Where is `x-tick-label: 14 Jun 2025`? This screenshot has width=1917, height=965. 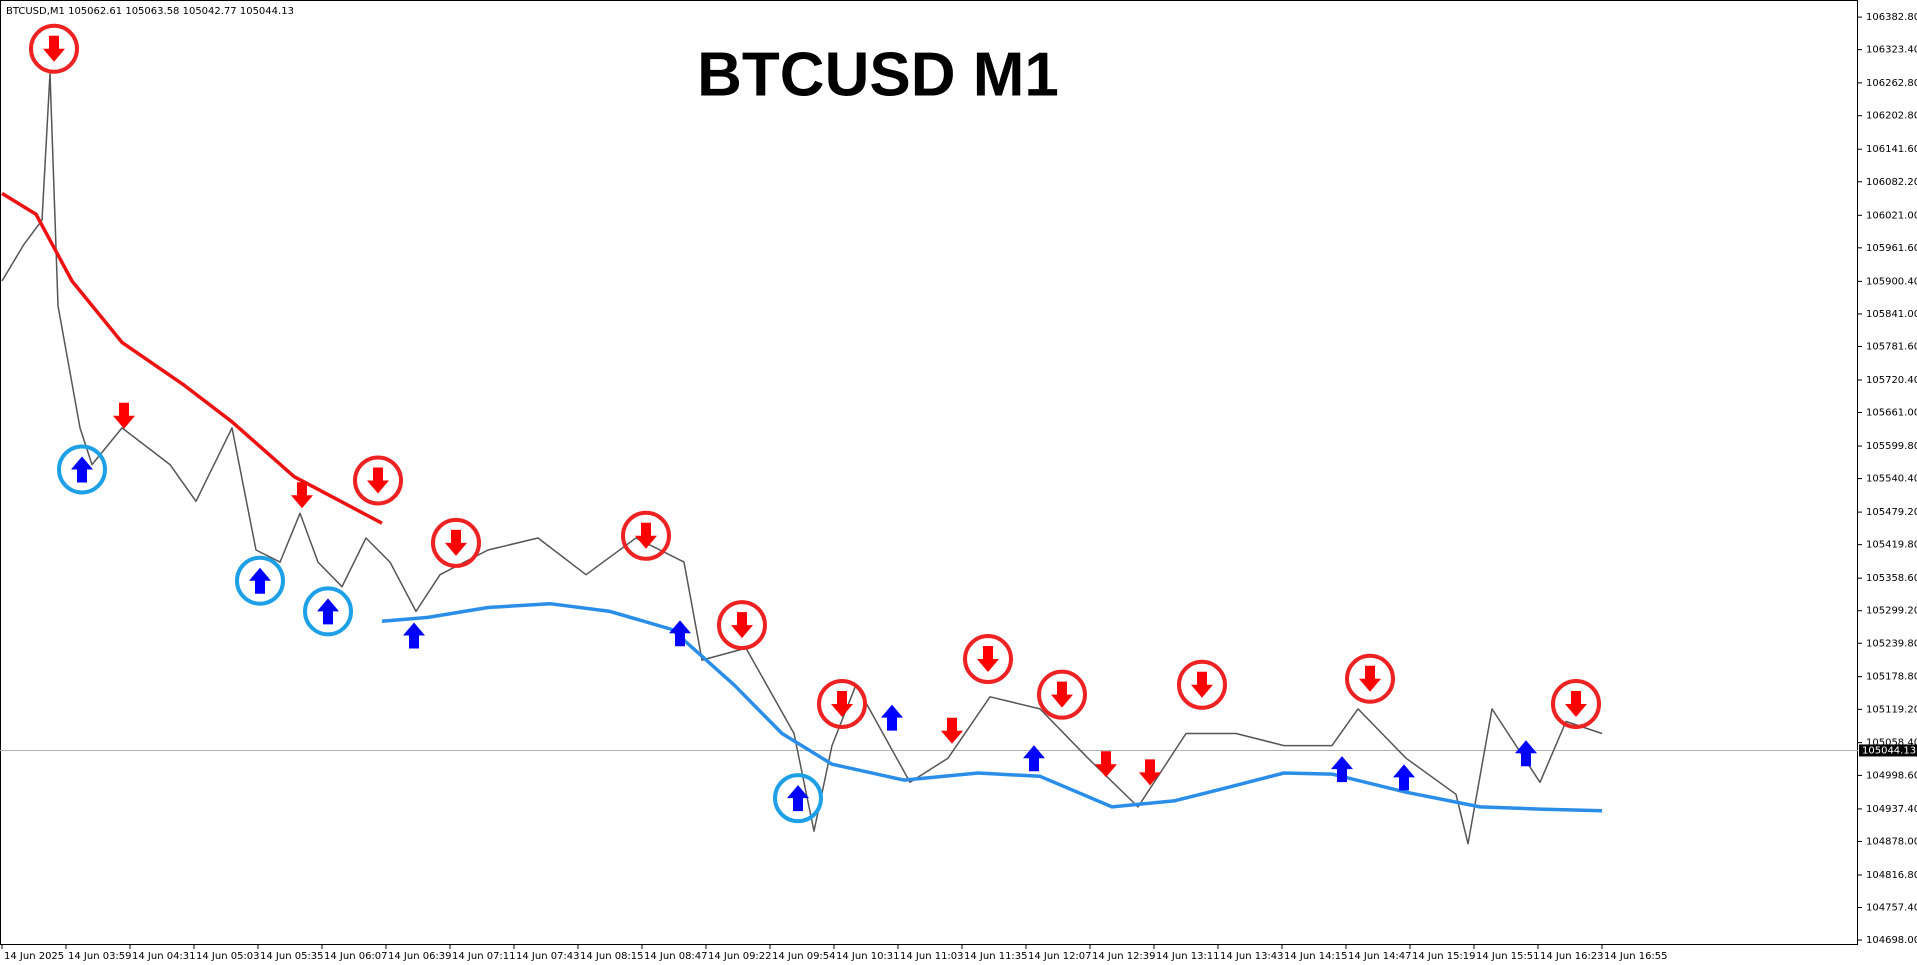 x-tick-label: 14 Jun 2025 is located at coordinates (34, 956).